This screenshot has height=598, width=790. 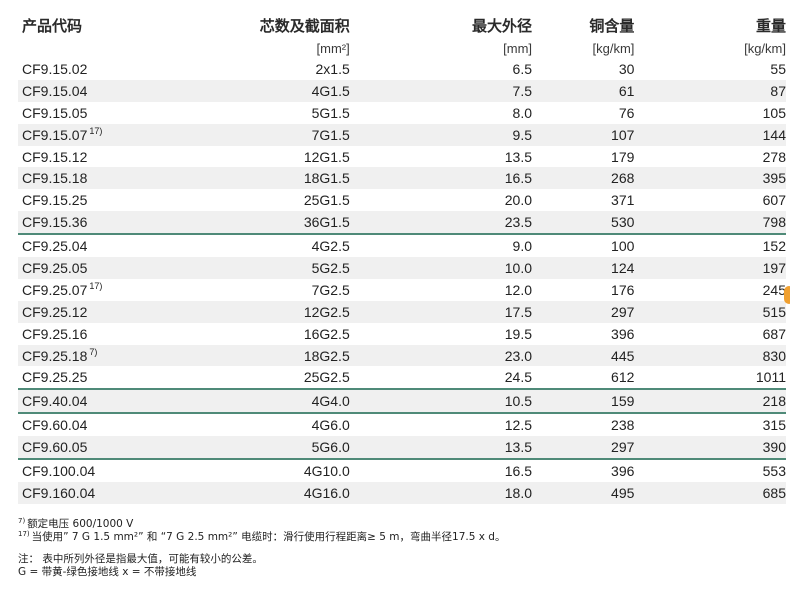 I want to click on cell-max-diameter: 6.5, so click(x=441, y=69).